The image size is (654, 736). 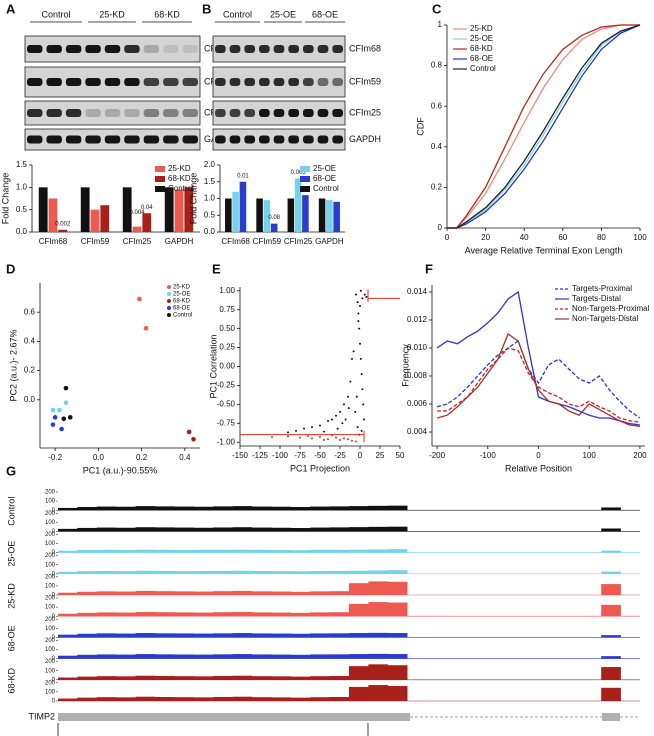 What do you see at coordinates (54, 638) in the screenshot?
I see `track-tick-label: 0` at bounding box center [54, 638].